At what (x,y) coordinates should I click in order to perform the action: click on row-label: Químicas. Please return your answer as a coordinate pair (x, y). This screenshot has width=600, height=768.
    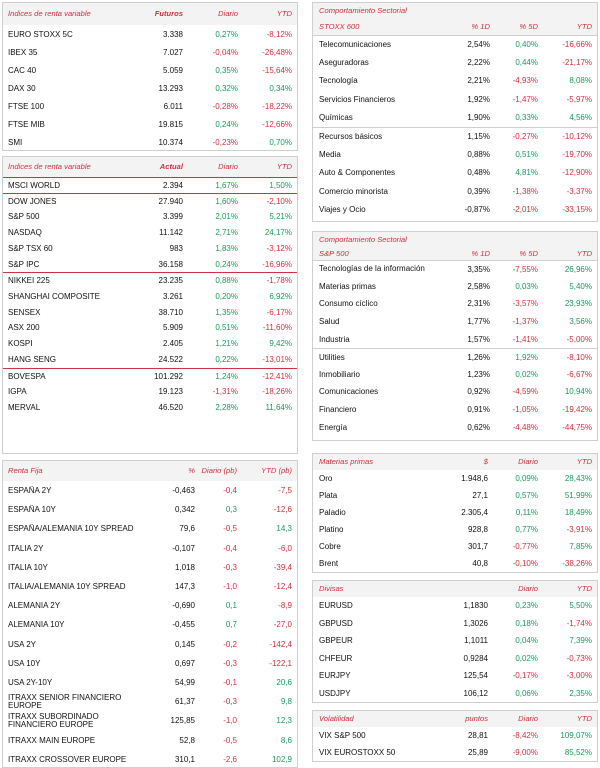
    Looking at the image, I should click on (336, 118).